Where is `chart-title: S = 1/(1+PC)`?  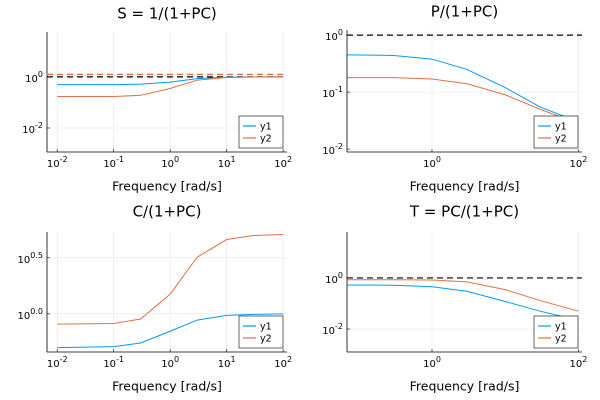
chart-title: S = 1/(1+PC) is located at coordinates (167, 14).